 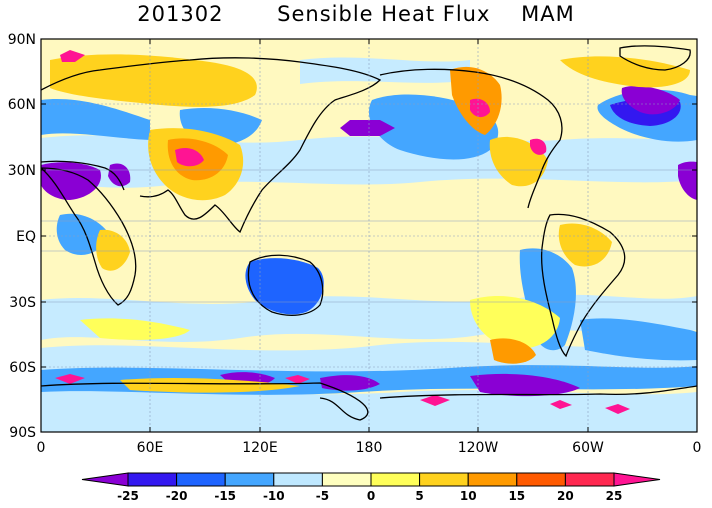 What do you see at coordinates (614, 496) in the screenshot?
I see `colorbar-label: 25` at bounding box center [614, 496].